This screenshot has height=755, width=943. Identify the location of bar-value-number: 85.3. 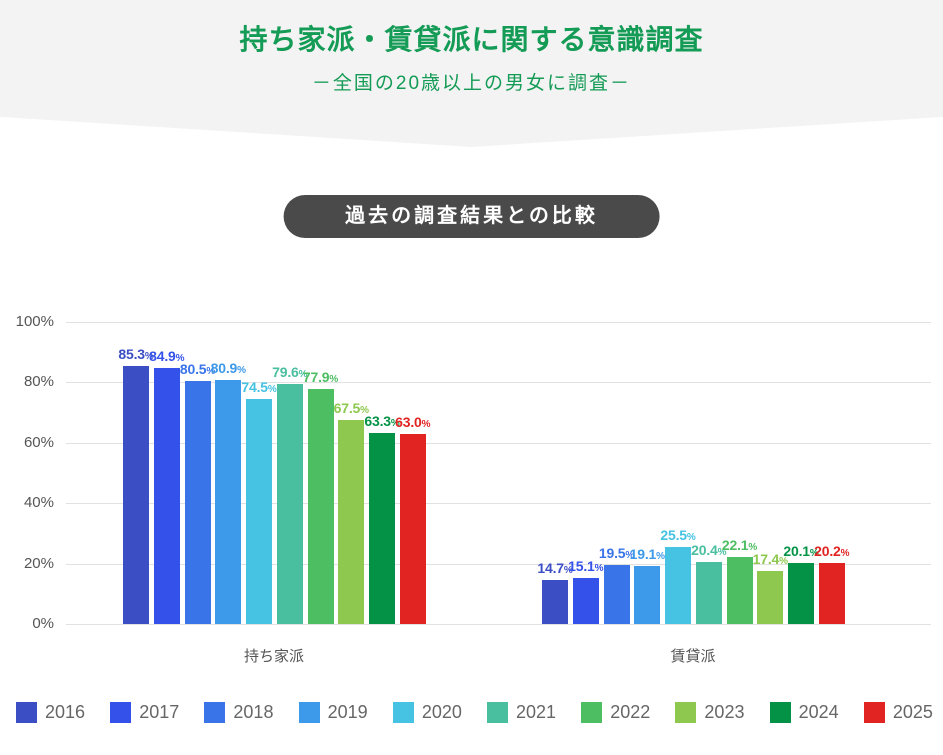
(131, 354).